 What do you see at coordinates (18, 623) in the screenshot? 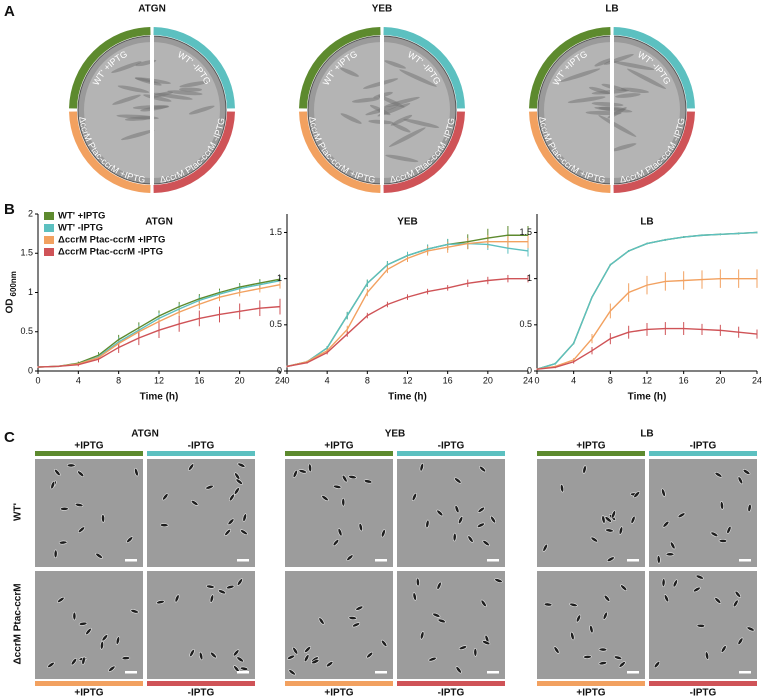
I see `row-label: ΔccrM Ptac-ccrM` at bounding box center [18, 623].